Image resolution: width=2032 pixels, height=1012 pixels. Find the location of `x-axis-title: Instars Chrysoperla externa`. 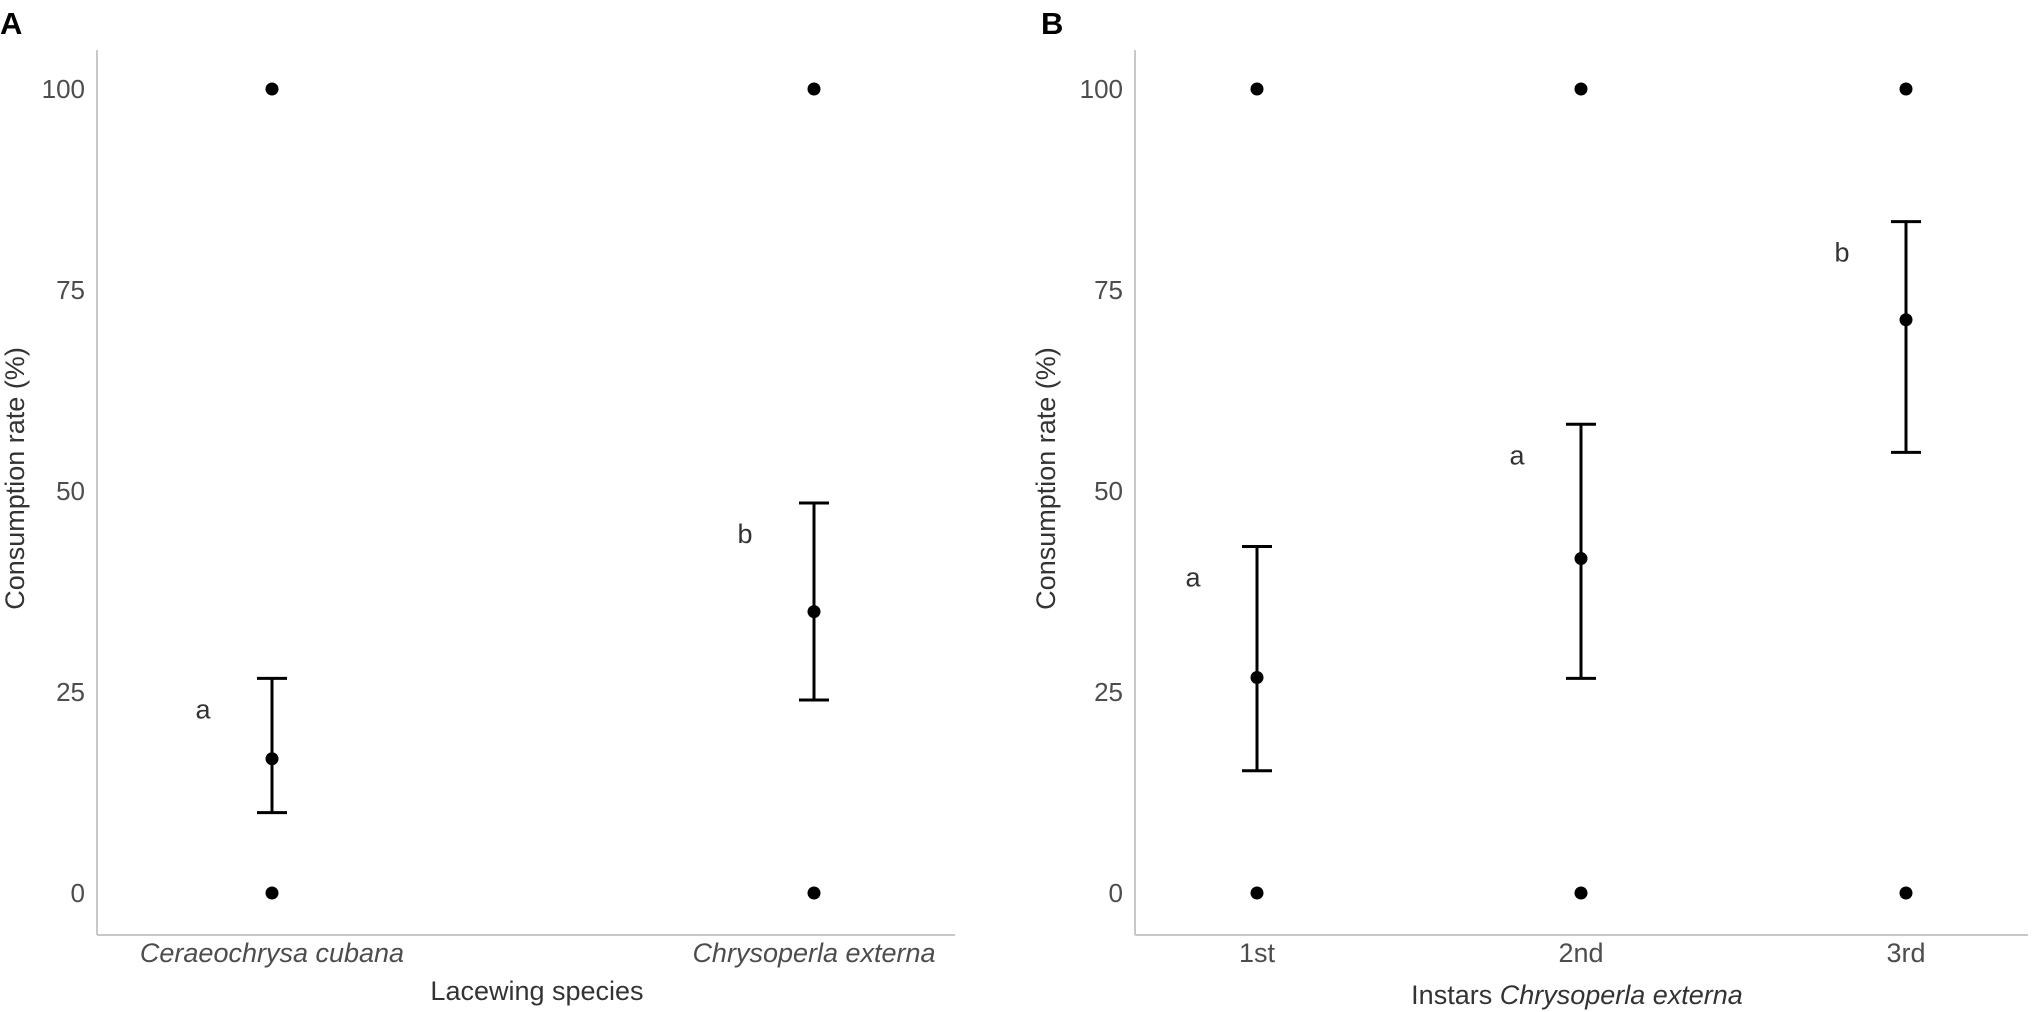

x-axis-title: Instars Chrysoperla externa is located at coordinates (1577, 995).